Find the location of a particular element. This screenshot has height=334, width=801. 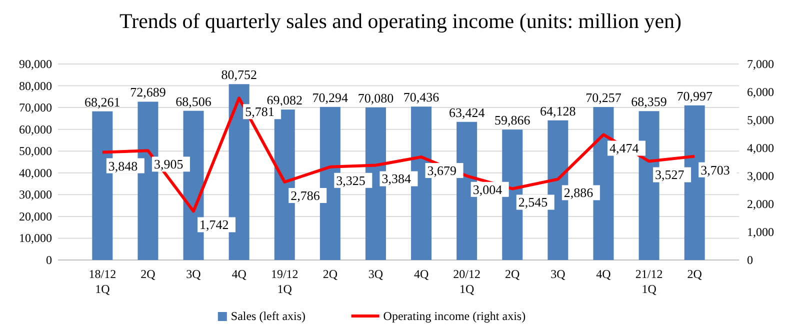

x-tick-label: 21/12 1Q is located at coordinates (649, 281).